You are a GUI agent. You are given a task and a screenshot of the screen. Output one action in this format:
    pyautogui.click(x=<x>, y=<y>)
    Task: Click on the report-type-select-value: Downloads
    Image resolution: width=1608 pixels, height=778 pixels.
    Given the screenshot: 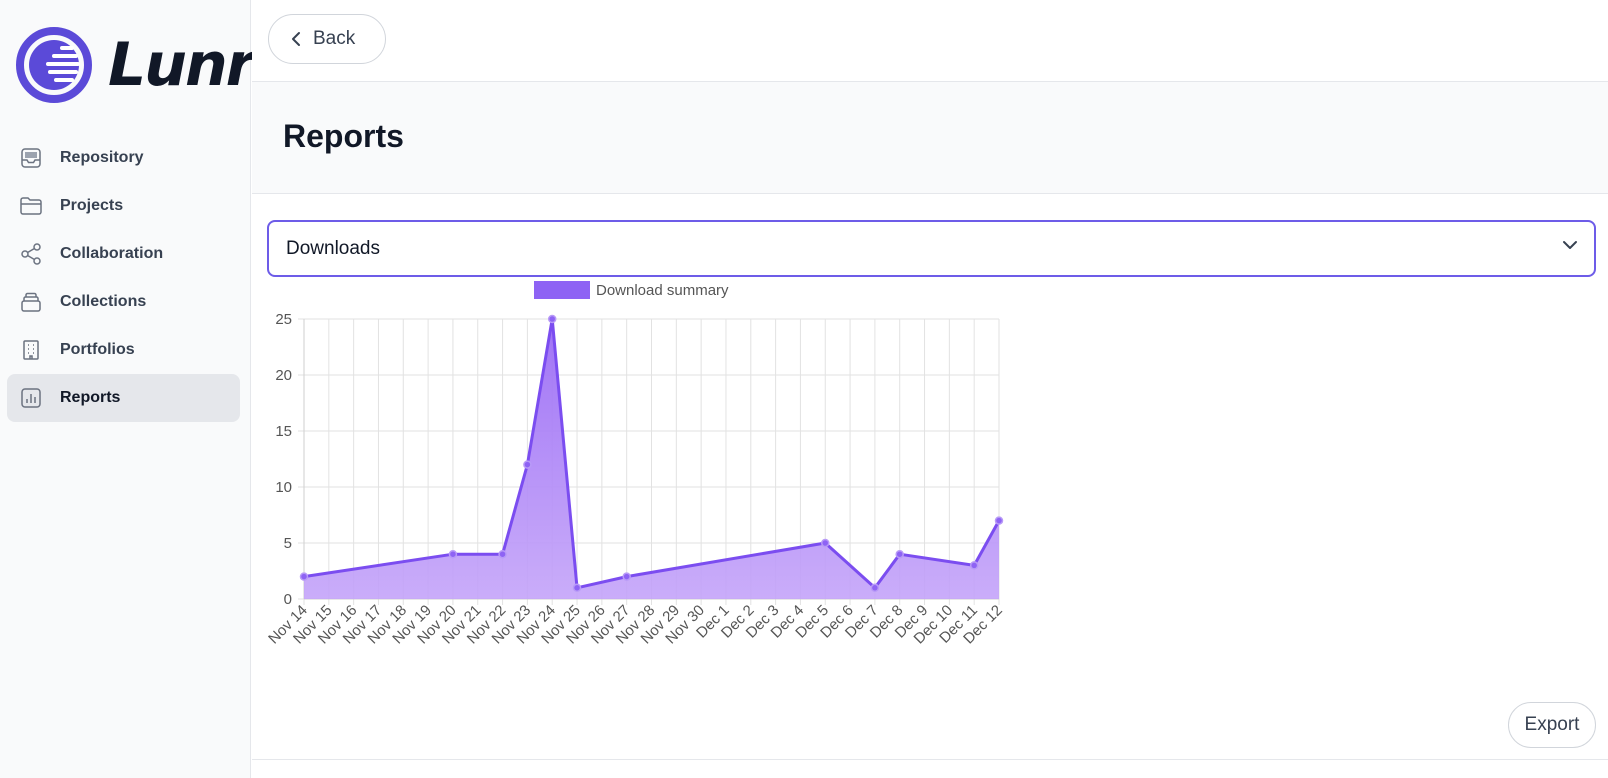 What is the action you would take?
    pyautogui.click(x=333, y=248)
    